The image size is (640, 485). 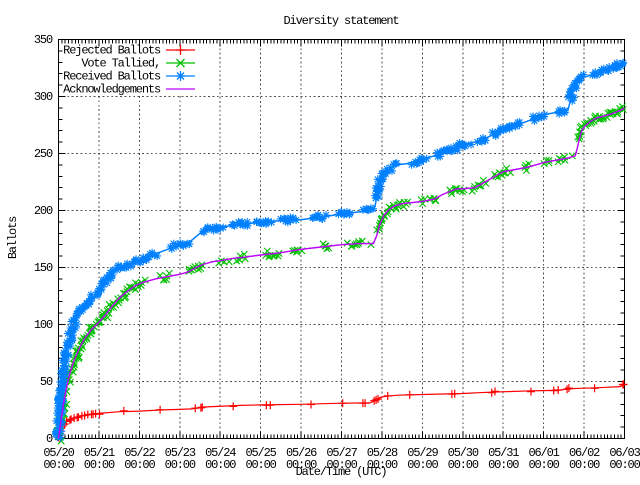 I want to click on svg-text: Ballots, so click(x=13, y=237).